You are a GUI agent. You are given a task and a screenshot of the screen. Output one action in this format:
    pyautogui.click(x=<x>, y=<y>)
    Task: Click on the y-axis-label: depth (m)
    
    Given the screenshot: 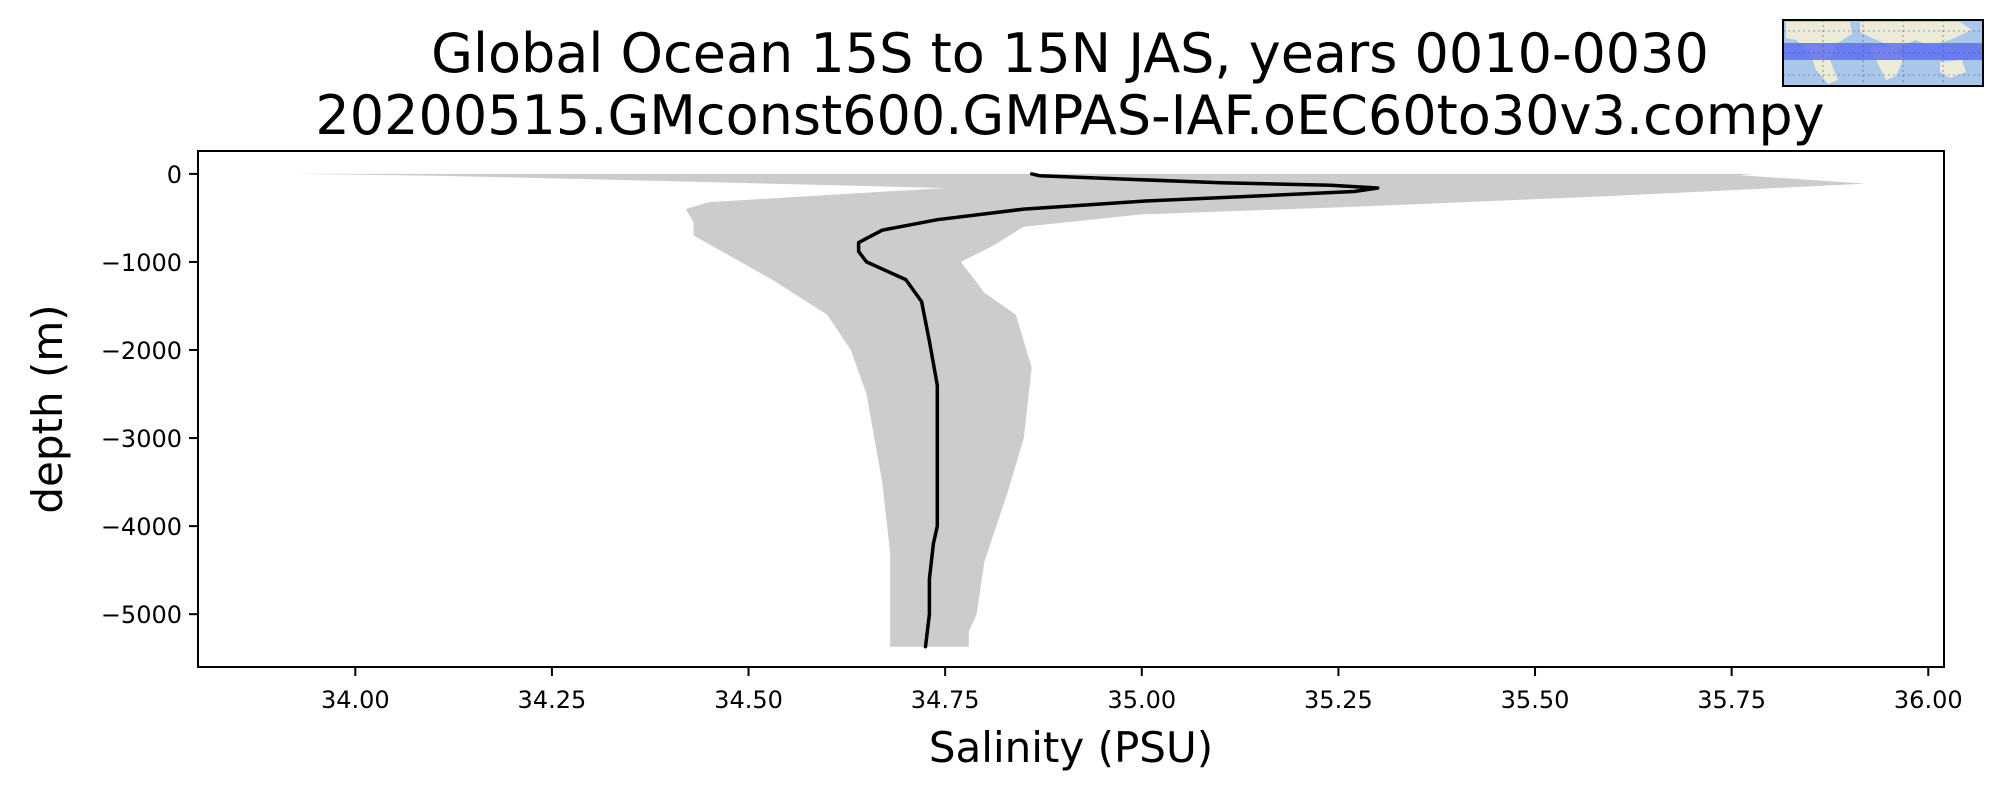 What is the action you would take?
    pyautogui.click(x=47, y=408)
    